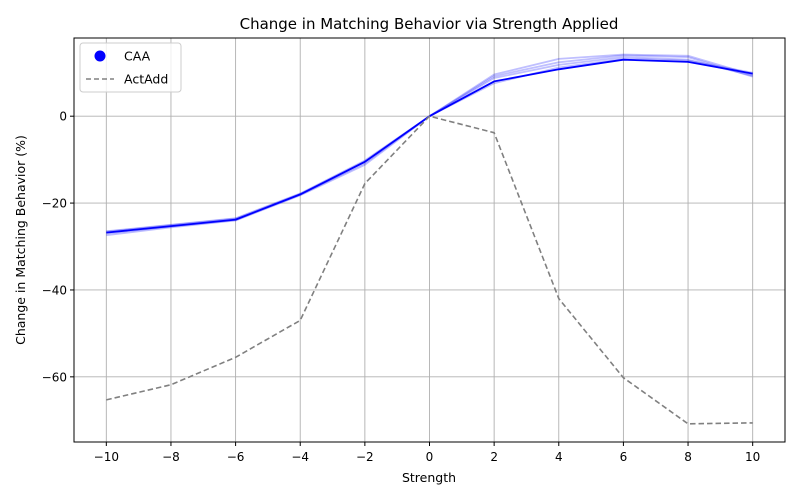 The image size is (800, 504). What do you see at coordinates (429, 477) in the screenshot?
I see `x-axis-label: Strength` at bounding box center [429, 477].